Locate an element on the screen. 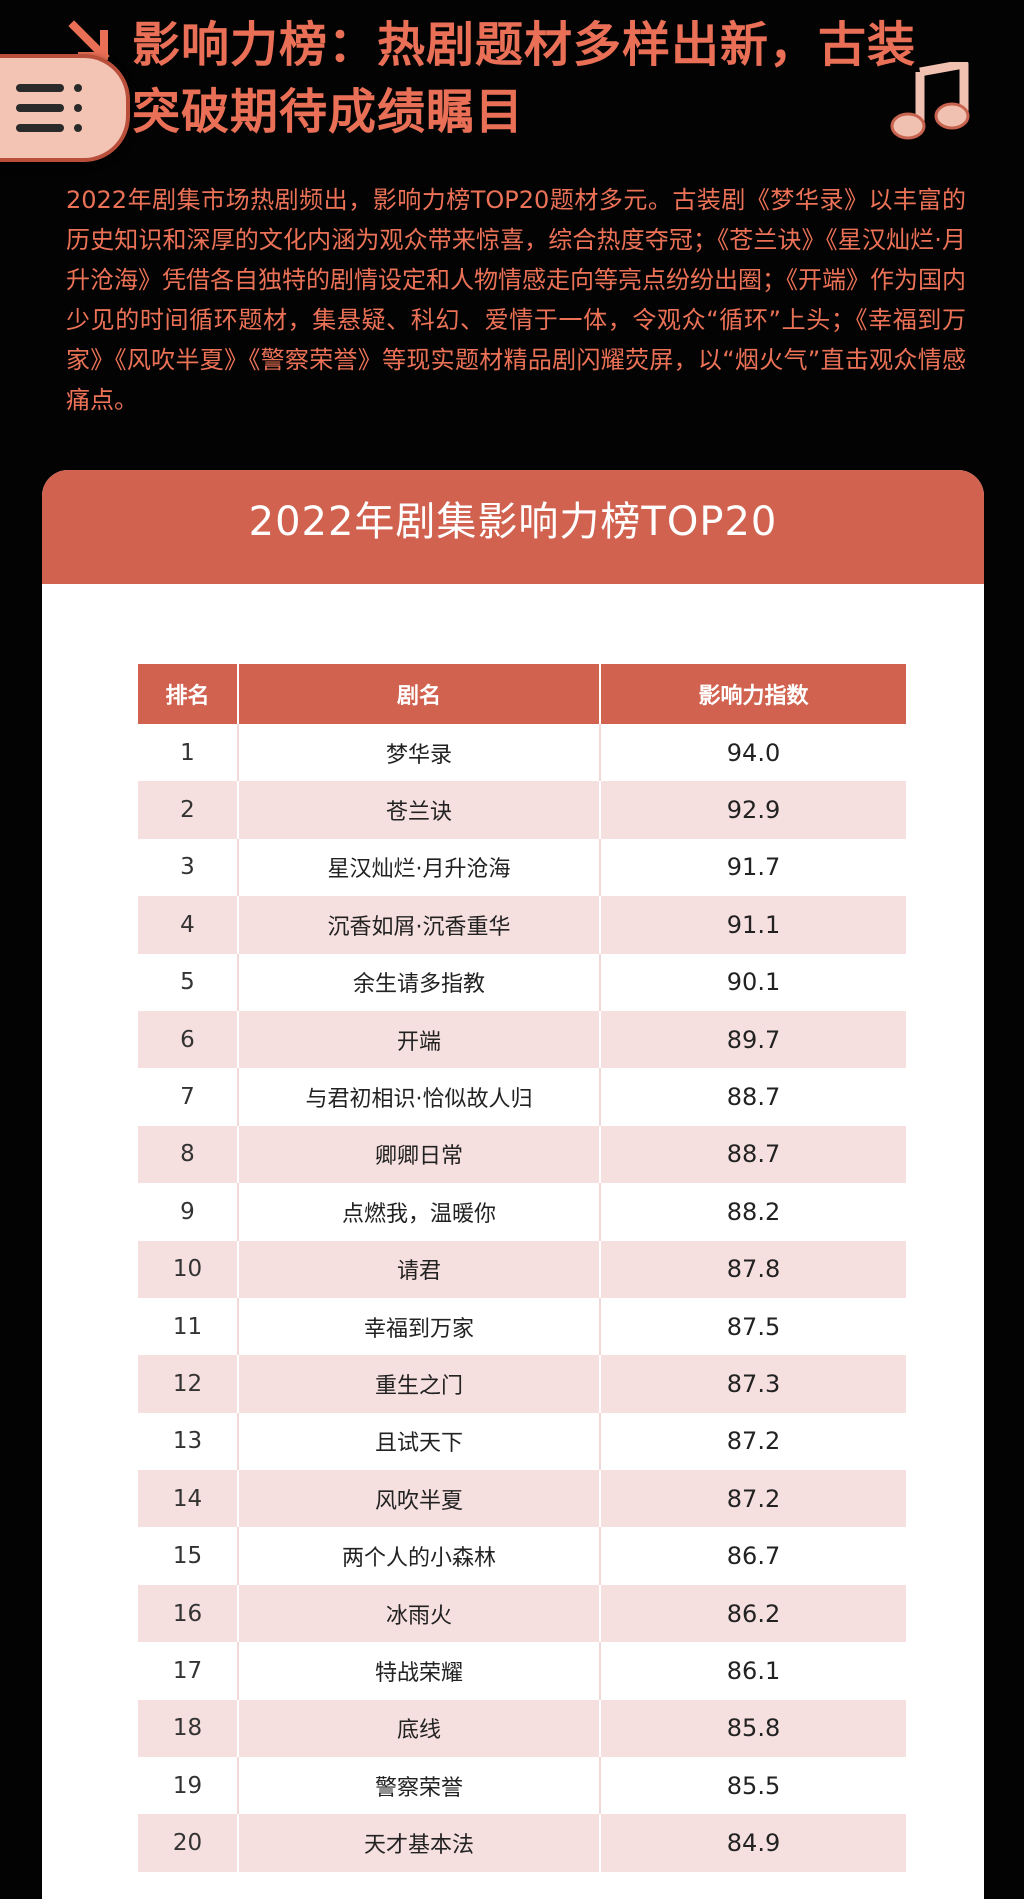 Image resolution: width=1024 pixels, height=1899 pixels. card-header: 2022年剧集影响力榜TOP20 is located at coordinates (513, 527).